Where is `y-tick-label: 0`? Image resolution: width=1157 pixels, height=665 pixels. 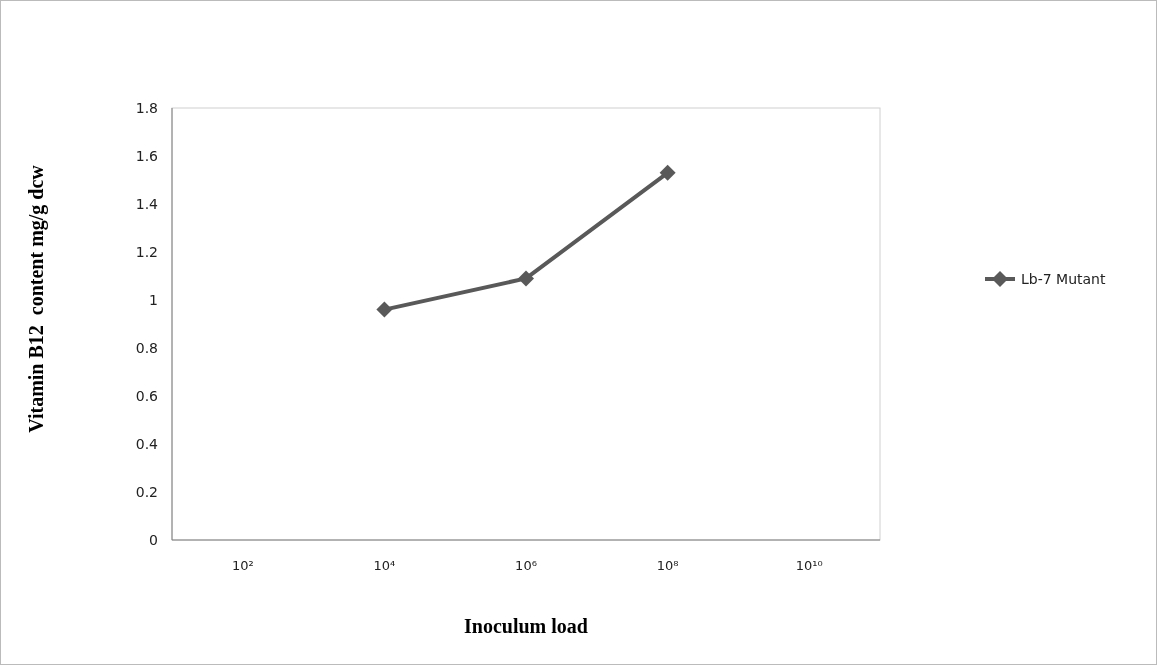
y-tick-label: 0 is located at coordinates (153, 539).